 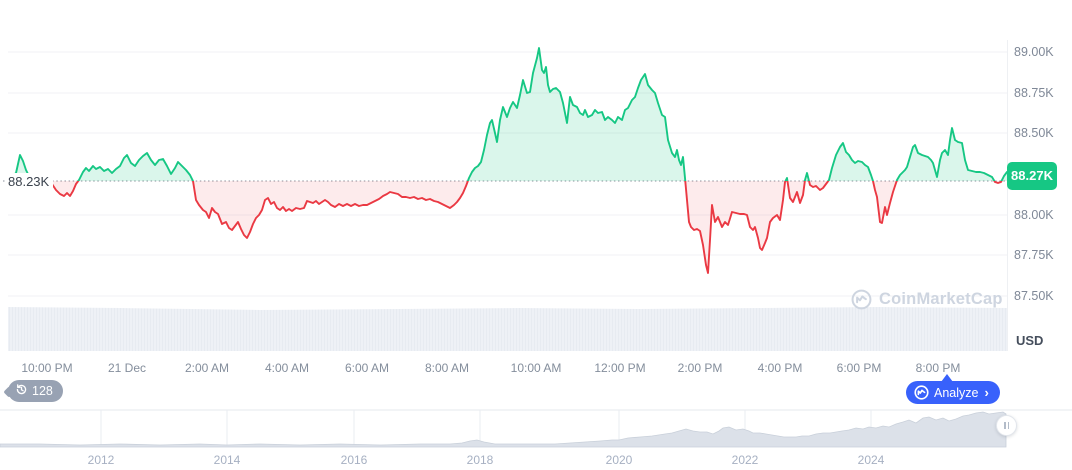 What do you see at coordinates (921, 392) in the screenshot?
I see `analyze-logo-icon` at bounding box center [921, 392].